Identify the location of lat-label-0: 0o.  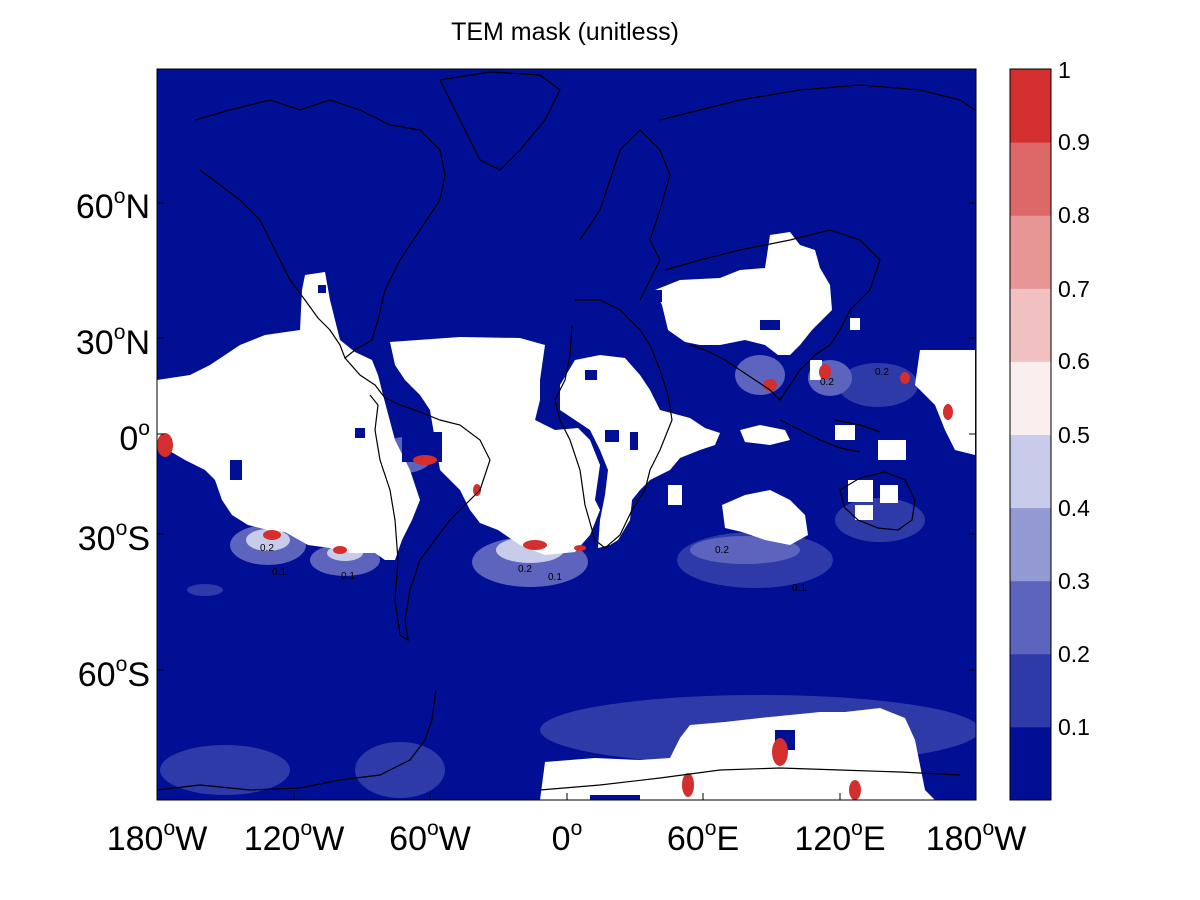
(95, 437).